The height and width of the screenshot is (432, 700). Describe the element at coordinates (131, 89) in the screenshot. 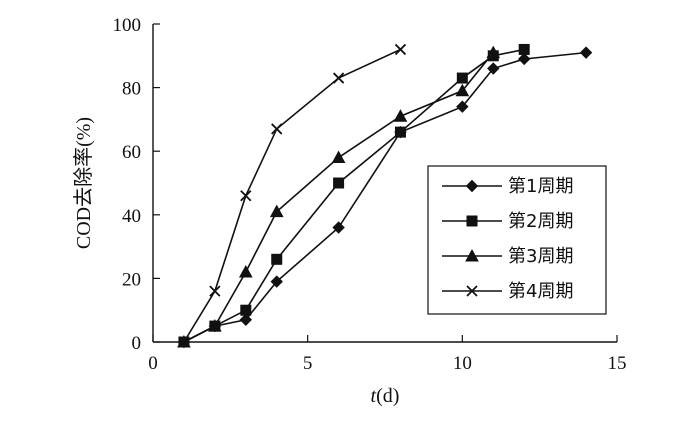

I see `y-tick-label: 80` at that location.